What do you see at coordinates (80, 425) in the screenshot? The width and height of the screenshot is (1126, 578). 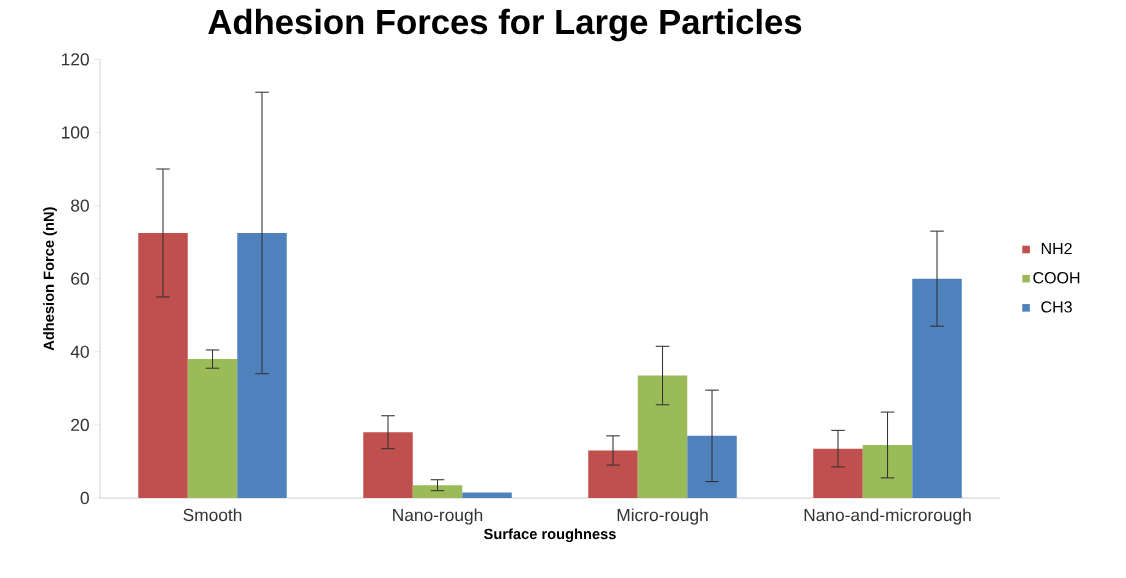 I see `y-tick-label: 20` at bounding box center [80, 425].